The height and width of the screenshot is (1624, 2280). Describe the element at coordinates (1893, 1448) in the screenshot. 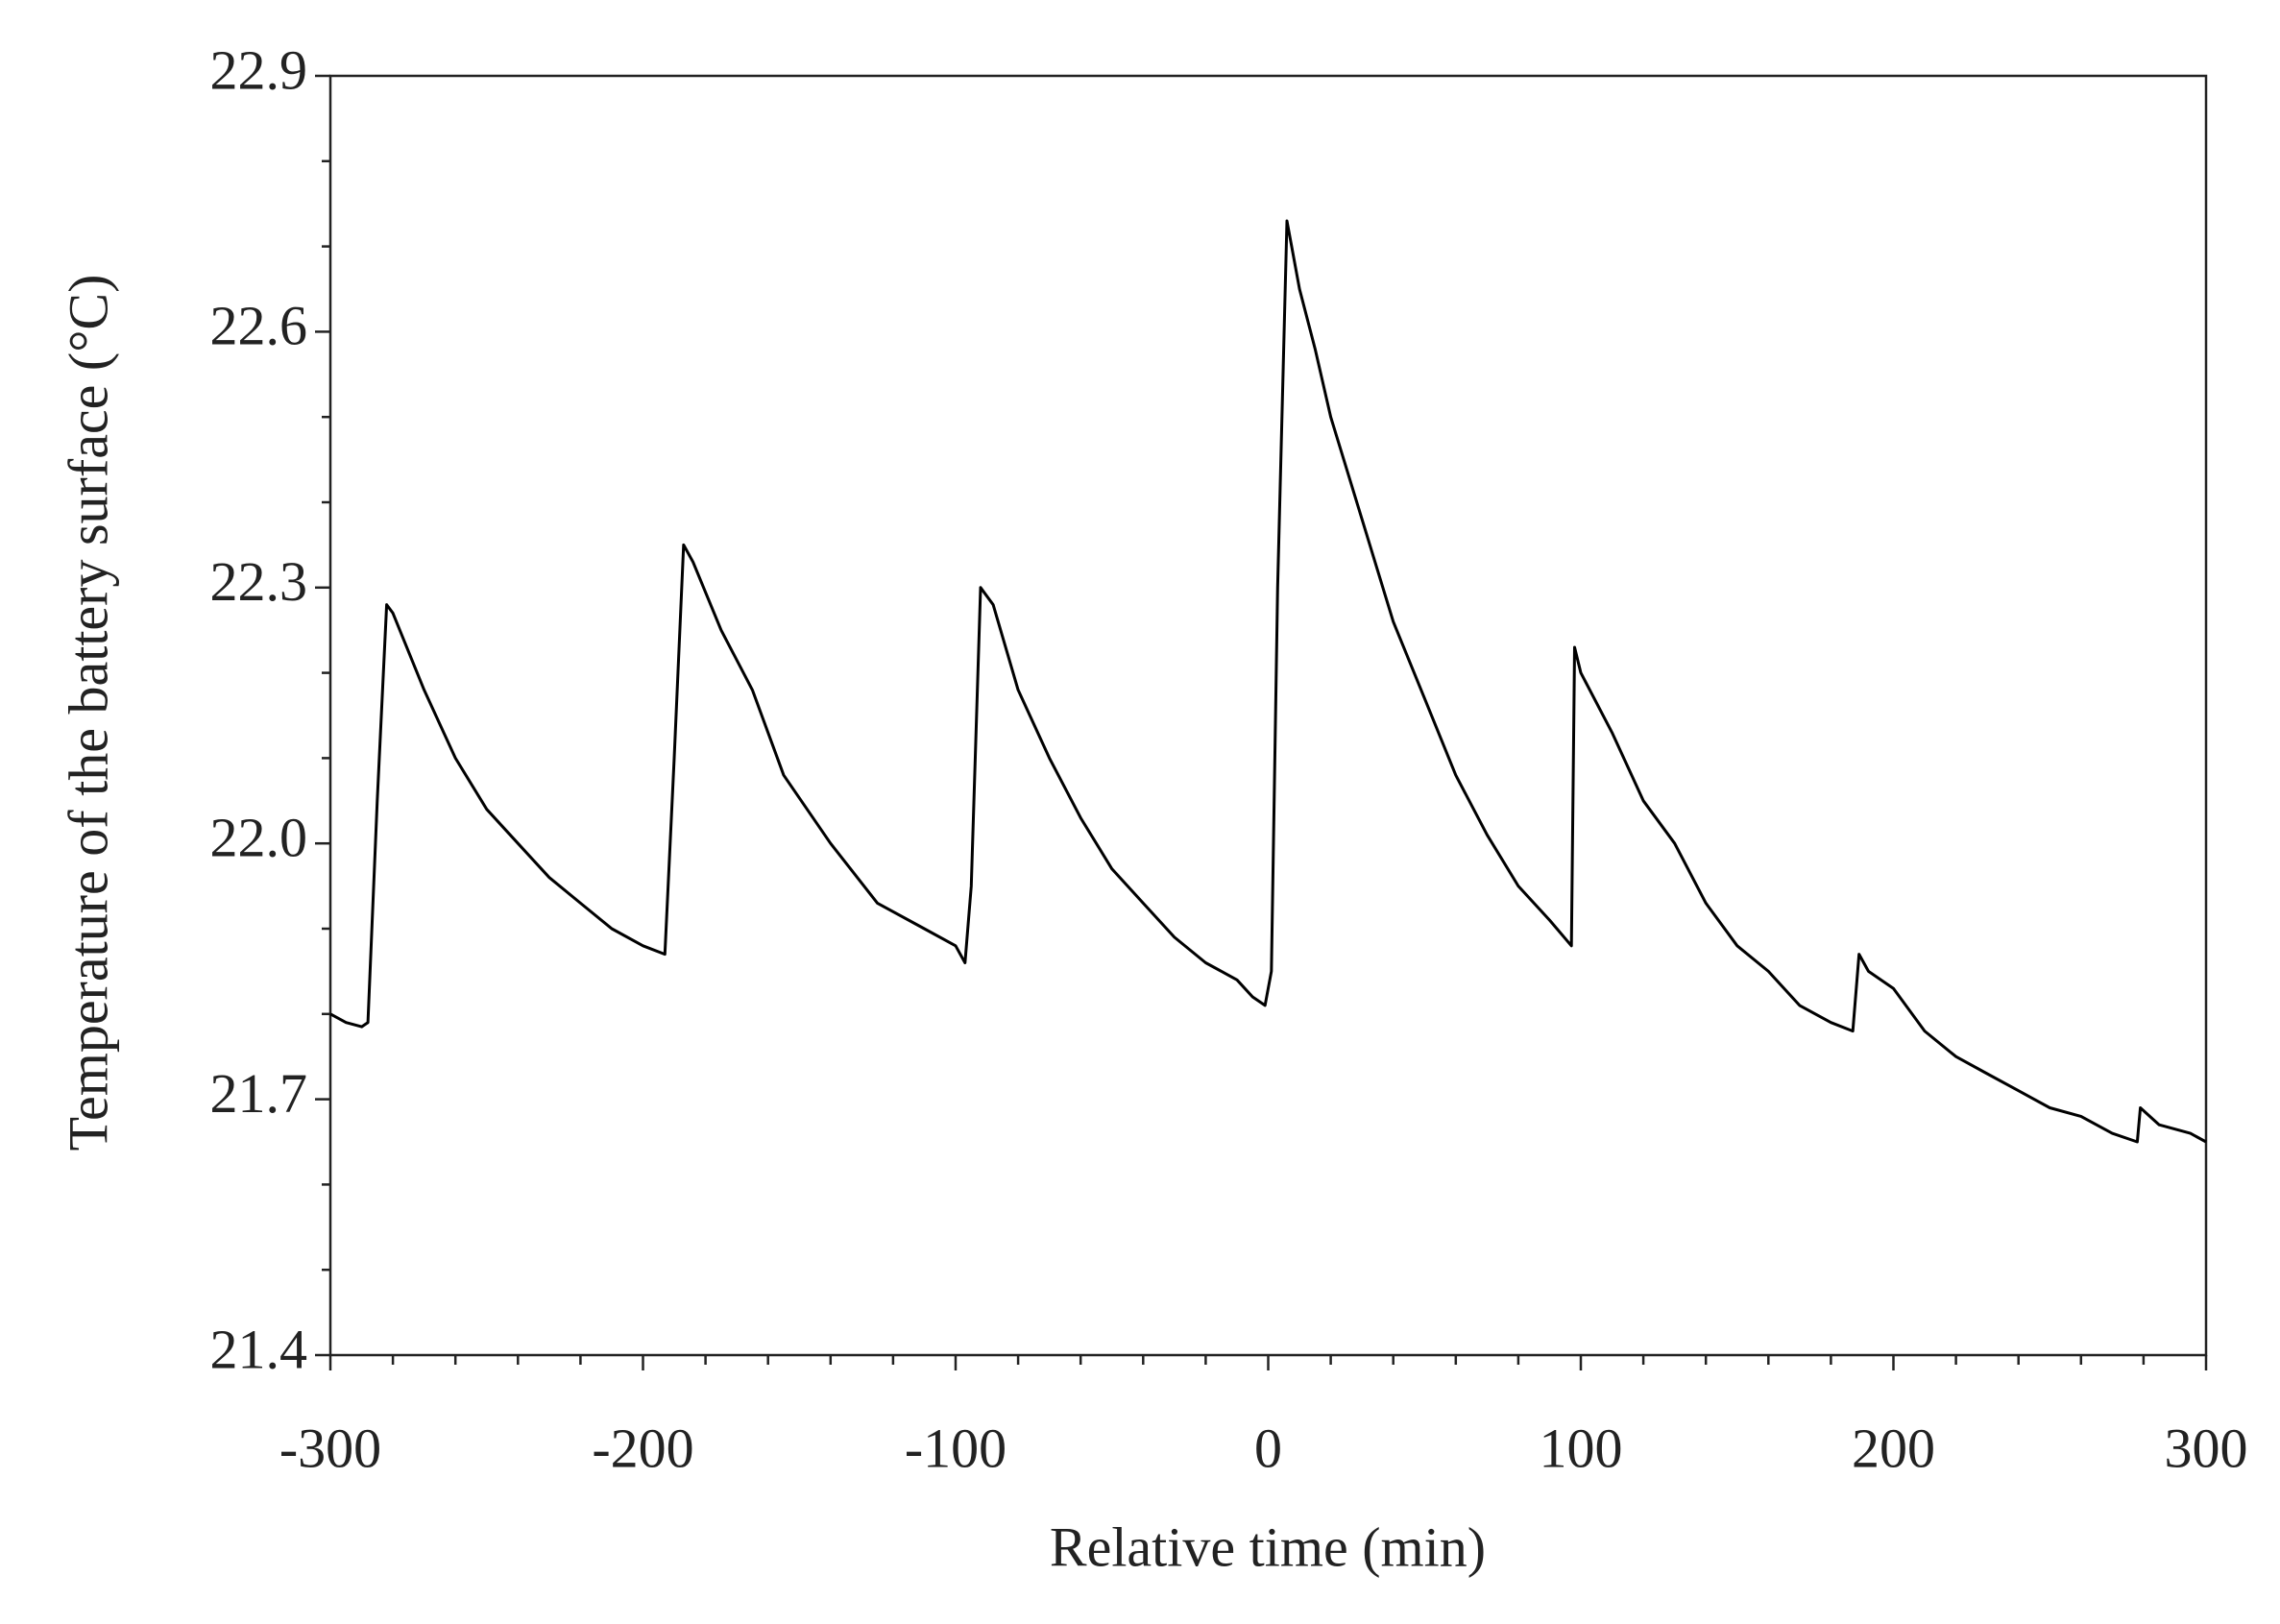

I see `x-tick-label: 200` at that location.